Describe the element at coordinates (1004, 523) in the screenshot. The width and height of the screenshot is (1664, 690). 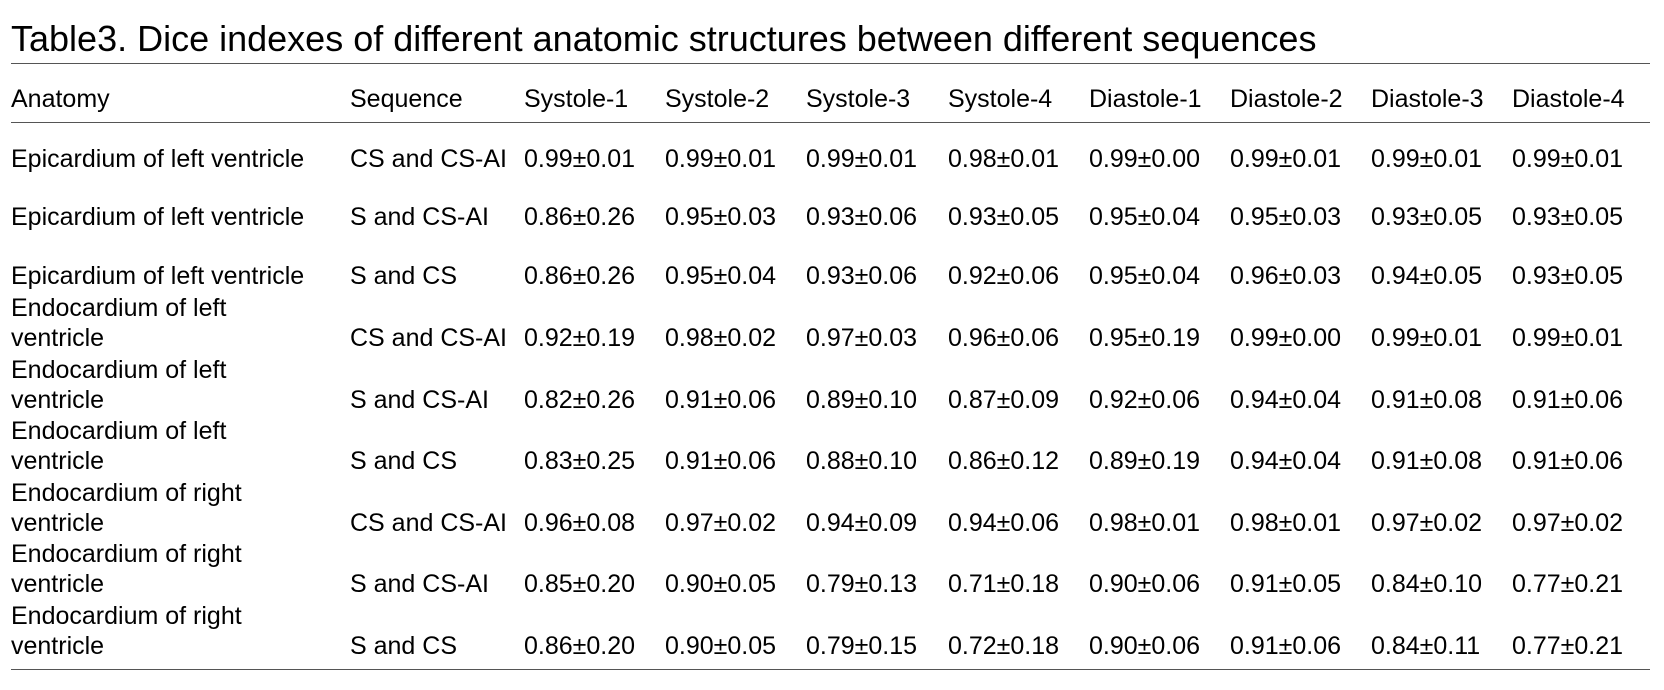
I see `value-cell: 0.94±0.06` at that location.